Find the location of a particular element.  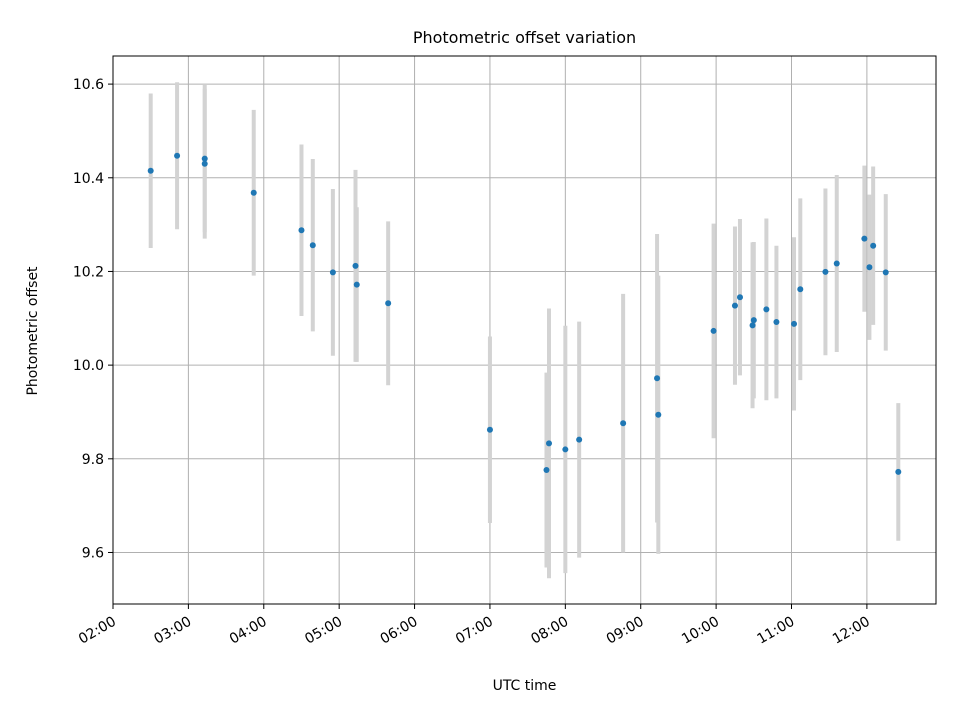

y-tick-label: 10.4 is located at coordinates (88, 179).